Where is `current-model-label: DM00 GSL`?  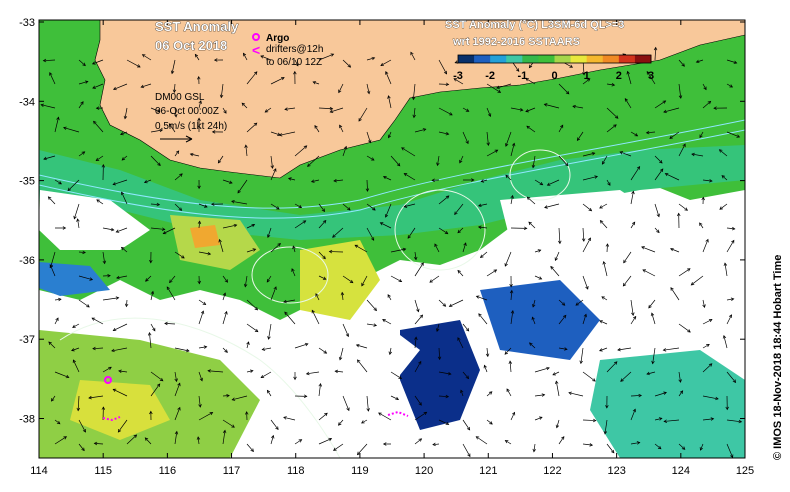 current-model-label: DM00 GSL is located at coordinates (180, 97).